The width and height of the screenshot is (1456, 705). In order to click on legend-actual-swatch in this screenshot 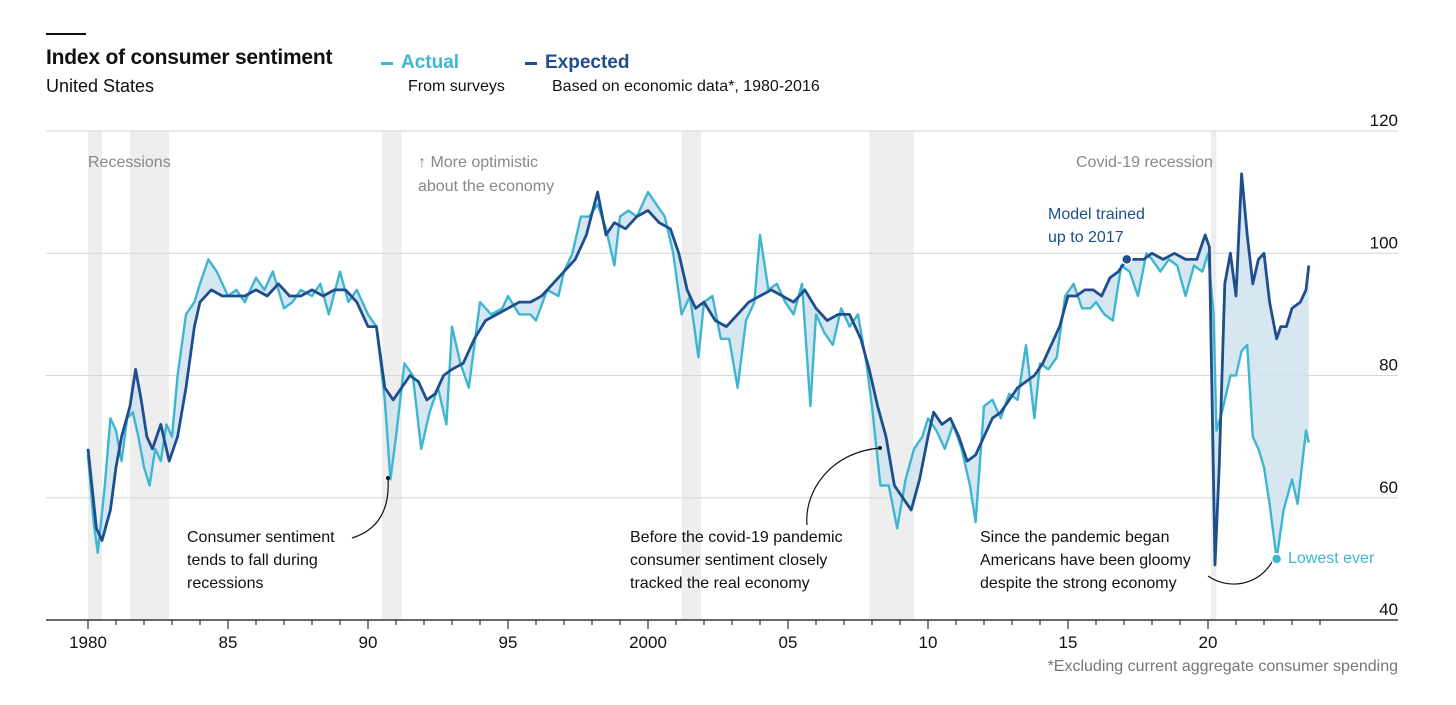, I will do `click(387, 63)`.